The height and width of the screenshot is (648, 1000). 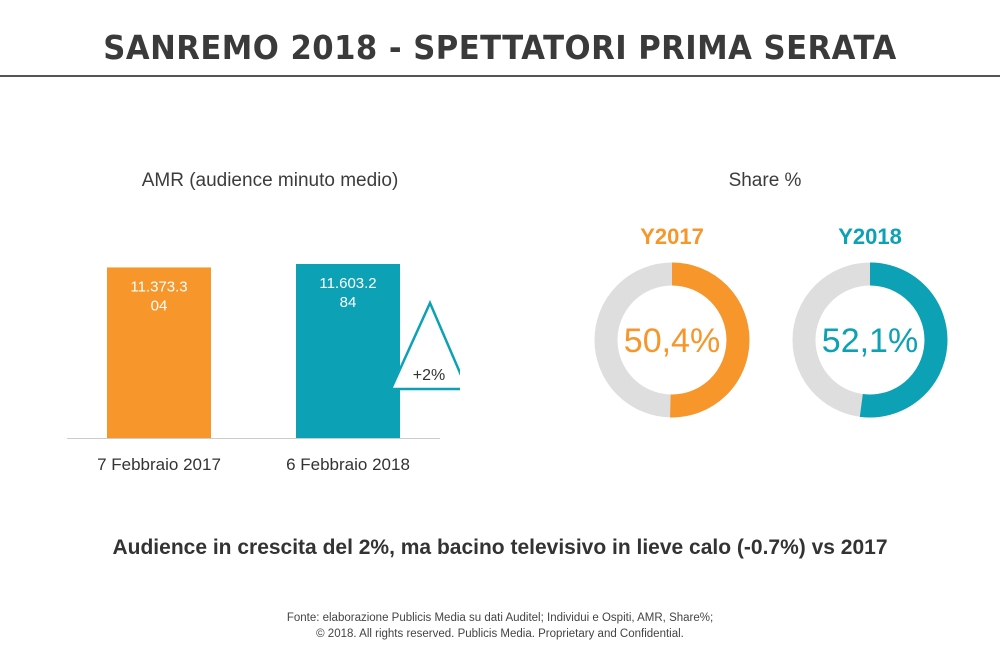 What do you see at coordinates (765, 180) in the screenshot?
I see `share-section-title: Share %` at bounding box center [765, 180].